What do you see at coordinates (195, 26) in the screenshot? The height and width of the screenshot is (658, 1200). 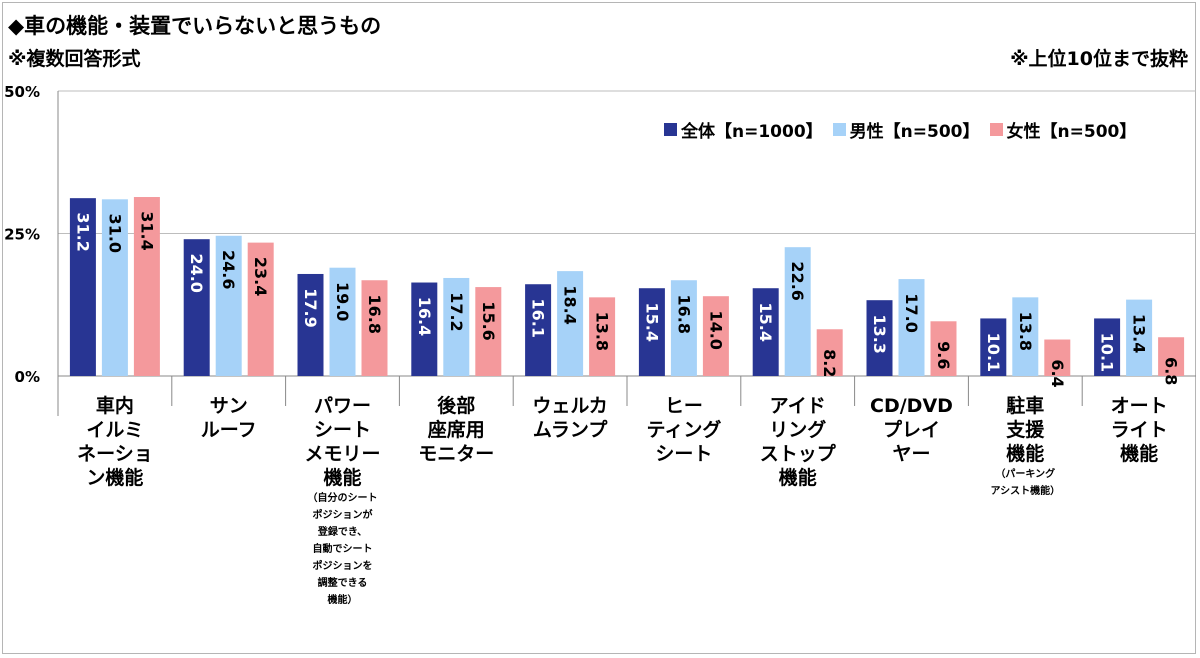 I see `chart-title: ◆車の機能・装置でいらないと思うもの` at bounding box center [195, 26].